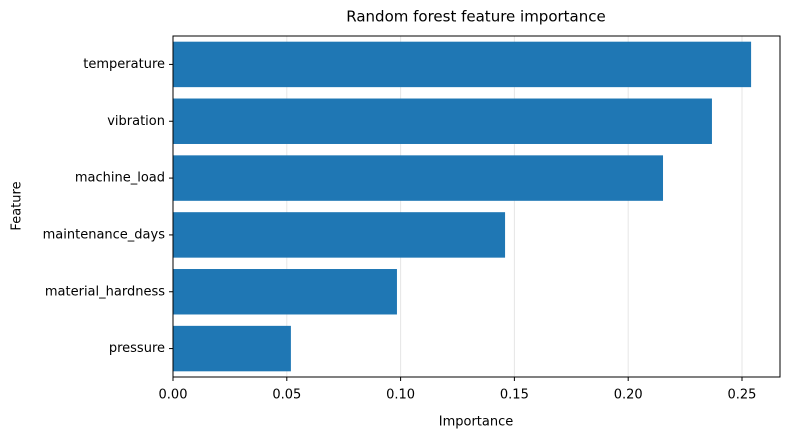  Describe the element at coordinates (124, 64) in the screenshot. I see `y-tick-label: temperature` at that location.